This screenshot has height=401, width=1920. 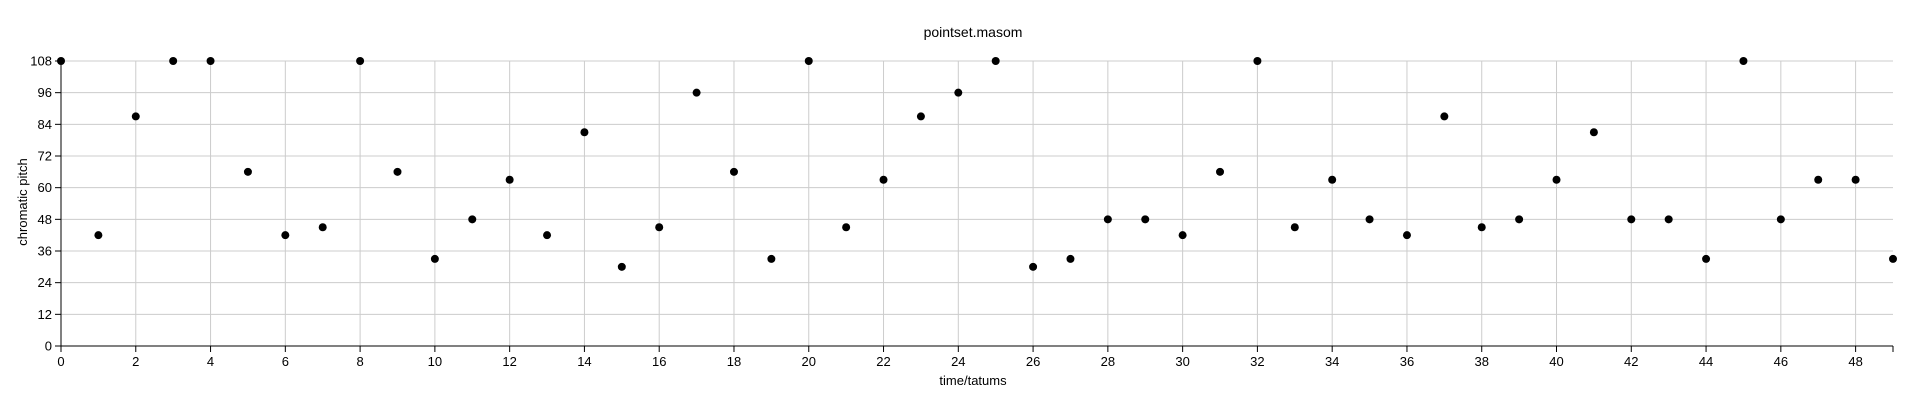 What do you see at coordinates (1706, 361) in the screenshot?
I see `x-tick-label: 44` at bounding box center [1706, 361].